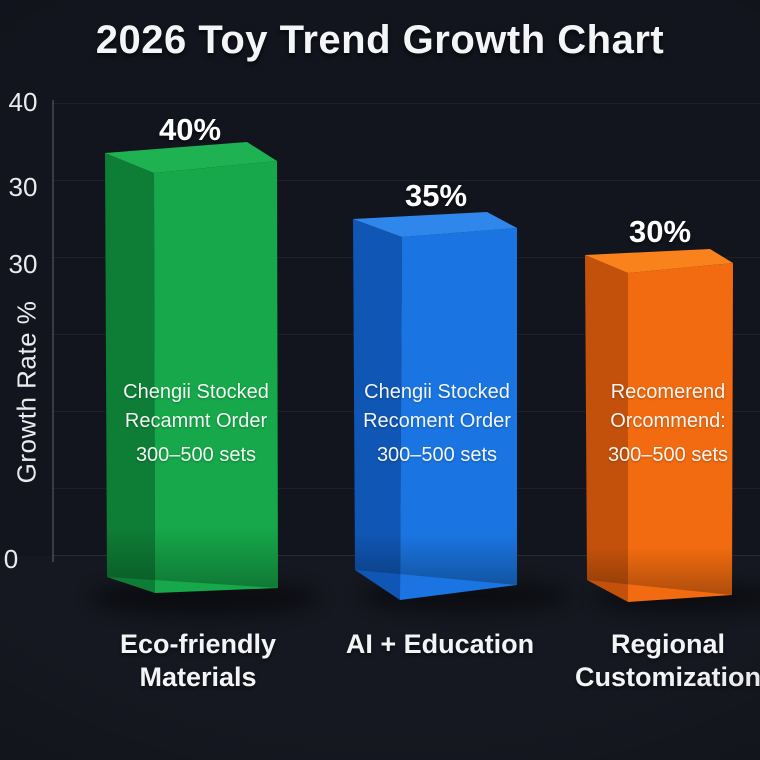 The height and width of the screenshot is (760, 760). Describe the element at coordinates (406, 180) in the screenshot. I see `gridline-30a` at that location.